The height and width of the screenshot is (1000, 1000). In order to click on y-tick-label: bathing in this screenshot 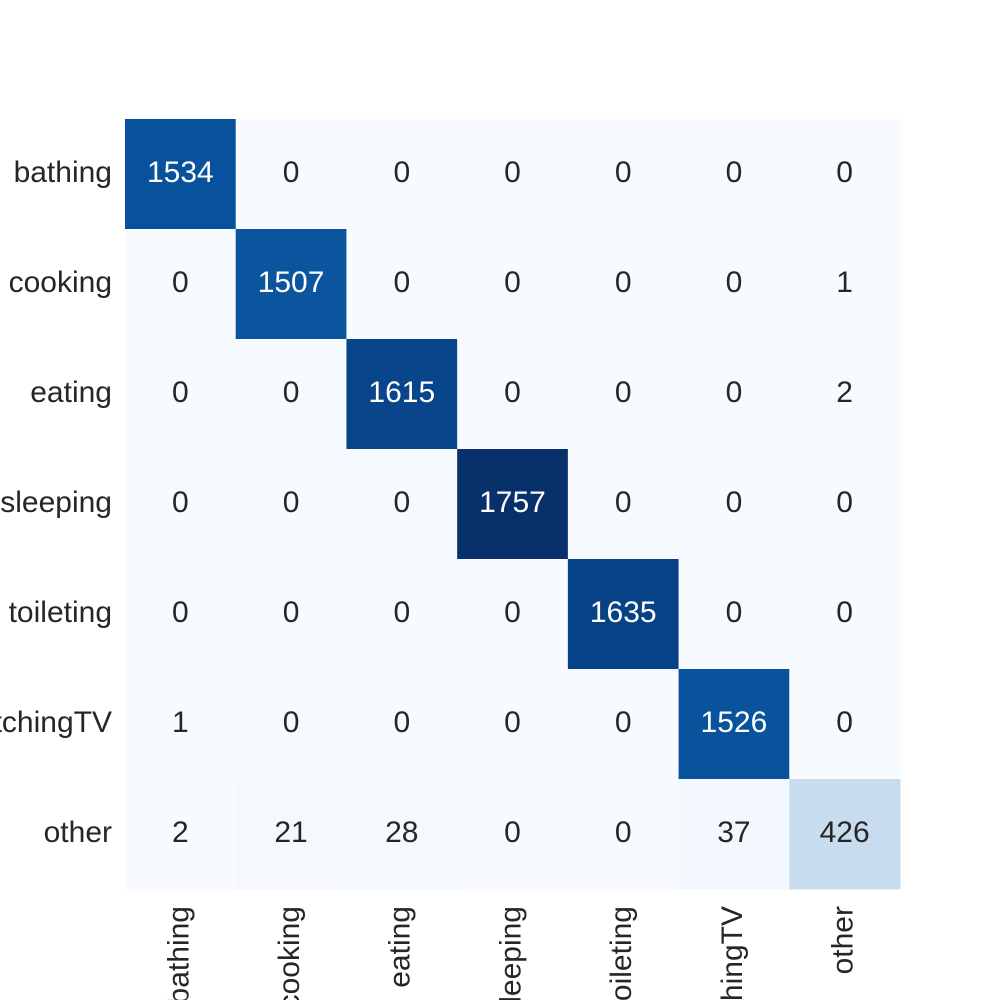, I will do `click(63, 172)`.